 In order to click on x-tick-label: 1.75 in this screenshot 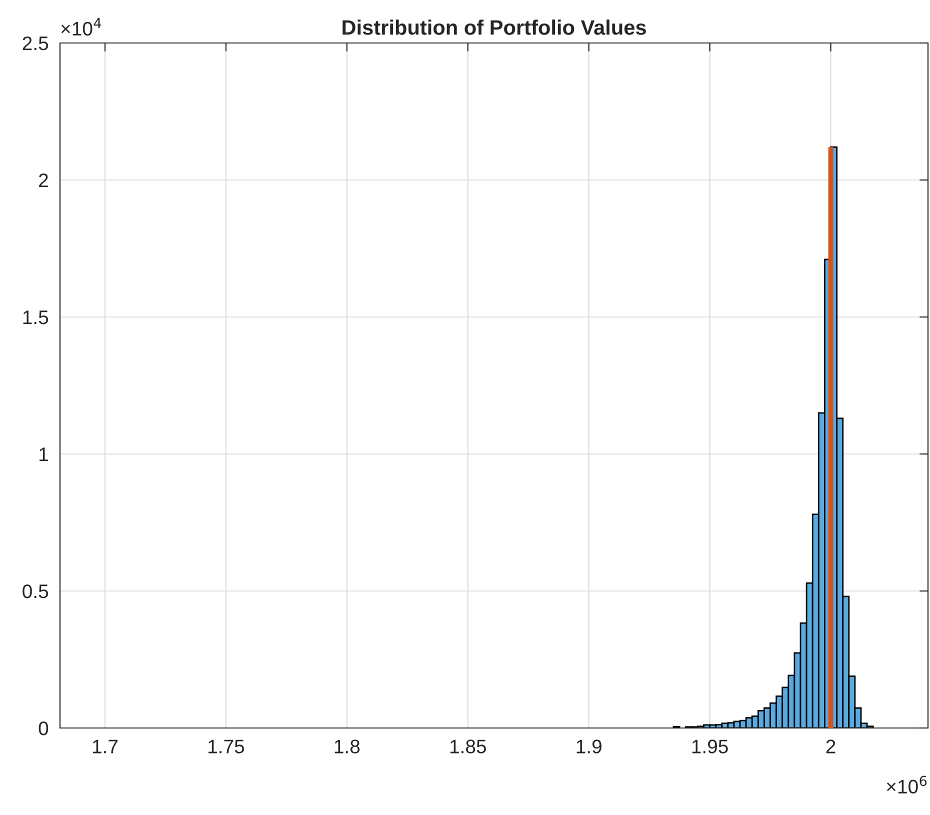, I will do `click(226, 747)`.